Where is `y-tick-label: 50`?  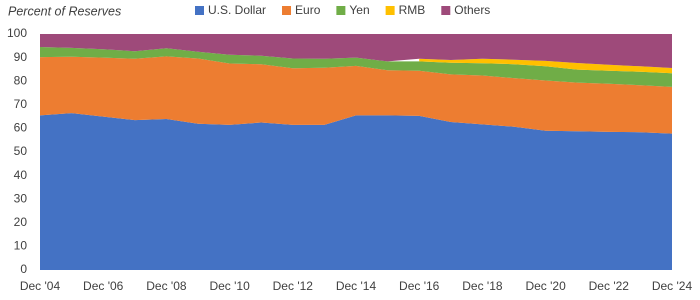 y-tick-label: 50 is located at coordinates (21, 151).